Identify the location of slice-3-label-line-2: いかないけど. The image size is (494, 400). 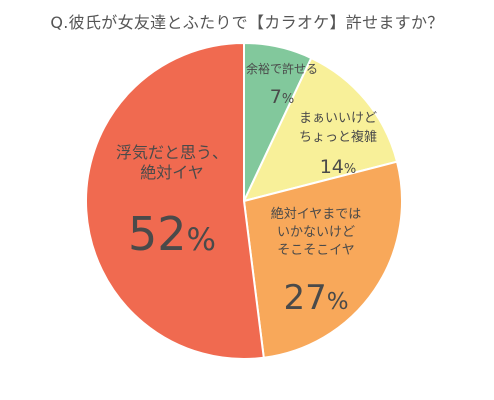
(316, 232).